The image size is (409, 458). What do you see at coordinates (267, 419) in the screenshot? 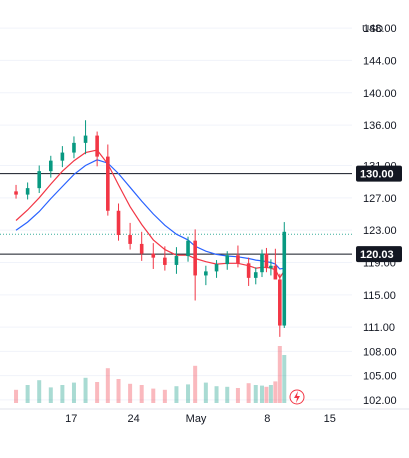
I see `time-tick-label: 8` at bounding box center [267, 419].